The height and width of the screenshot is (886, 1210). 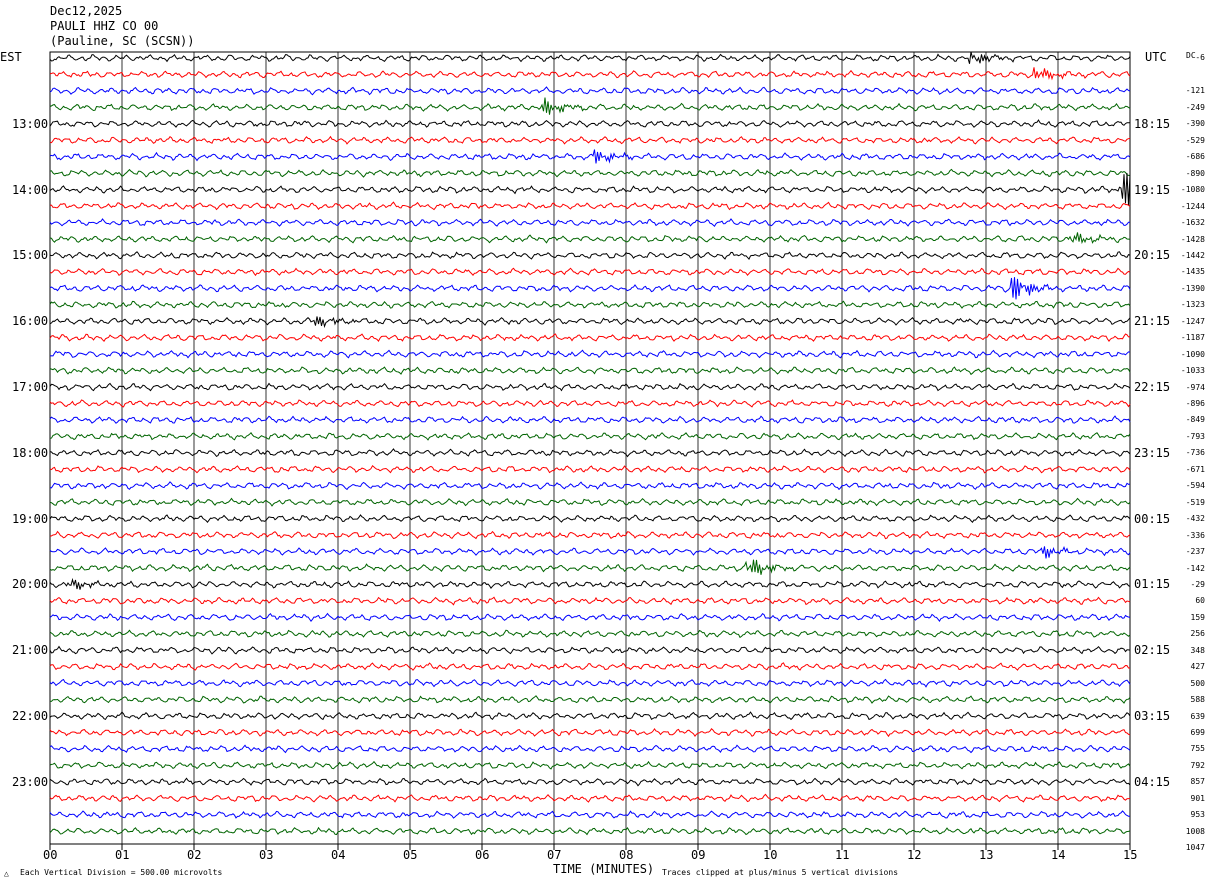 I want to click on dc-offset-label: 699, so click(x=1197, y=732).